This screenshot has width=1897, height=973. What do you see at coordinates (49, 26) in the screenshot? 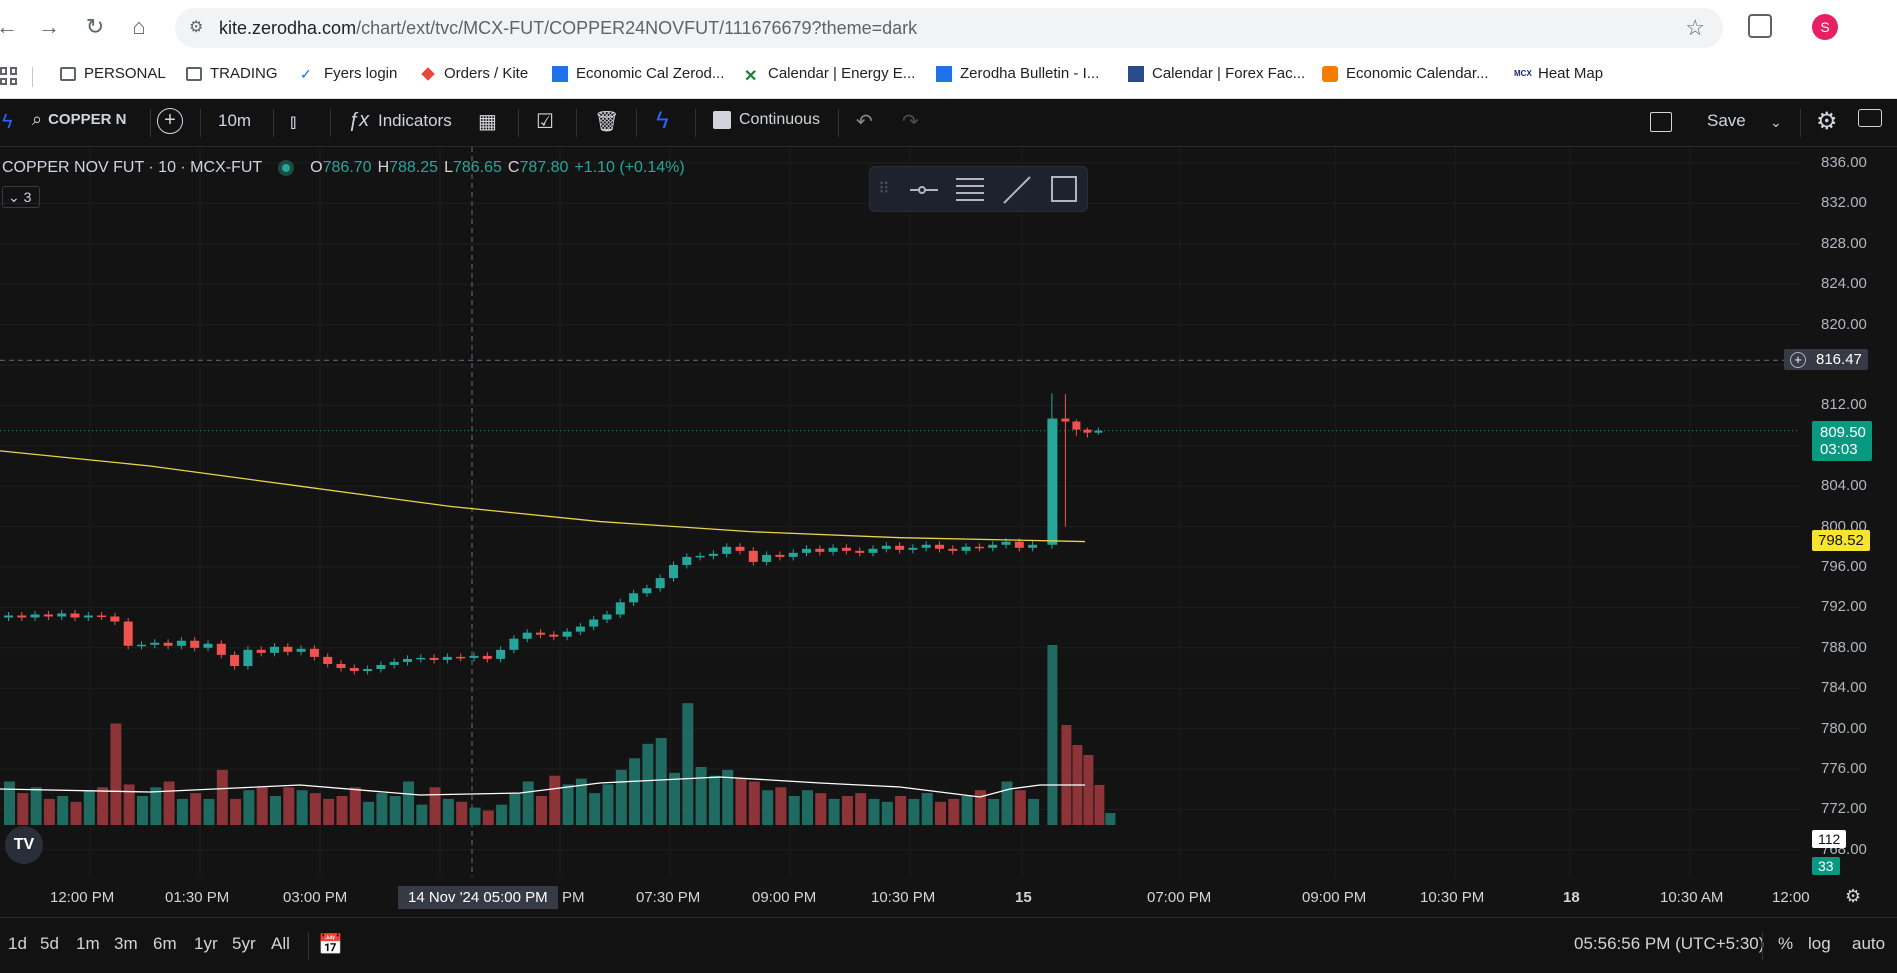
I see `forward-icon: →` at bounding box center [49, 26].